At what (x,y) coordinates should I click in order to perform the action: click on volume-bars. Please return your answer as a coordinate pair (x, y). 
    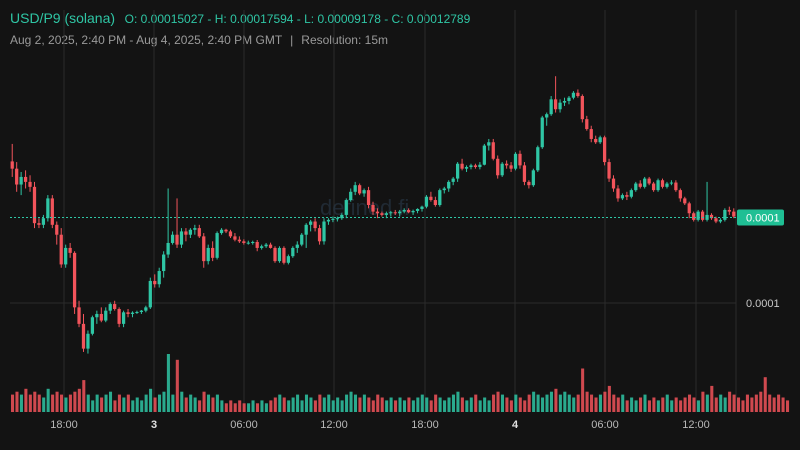
    Looking at the image, I should click on (400, 383).